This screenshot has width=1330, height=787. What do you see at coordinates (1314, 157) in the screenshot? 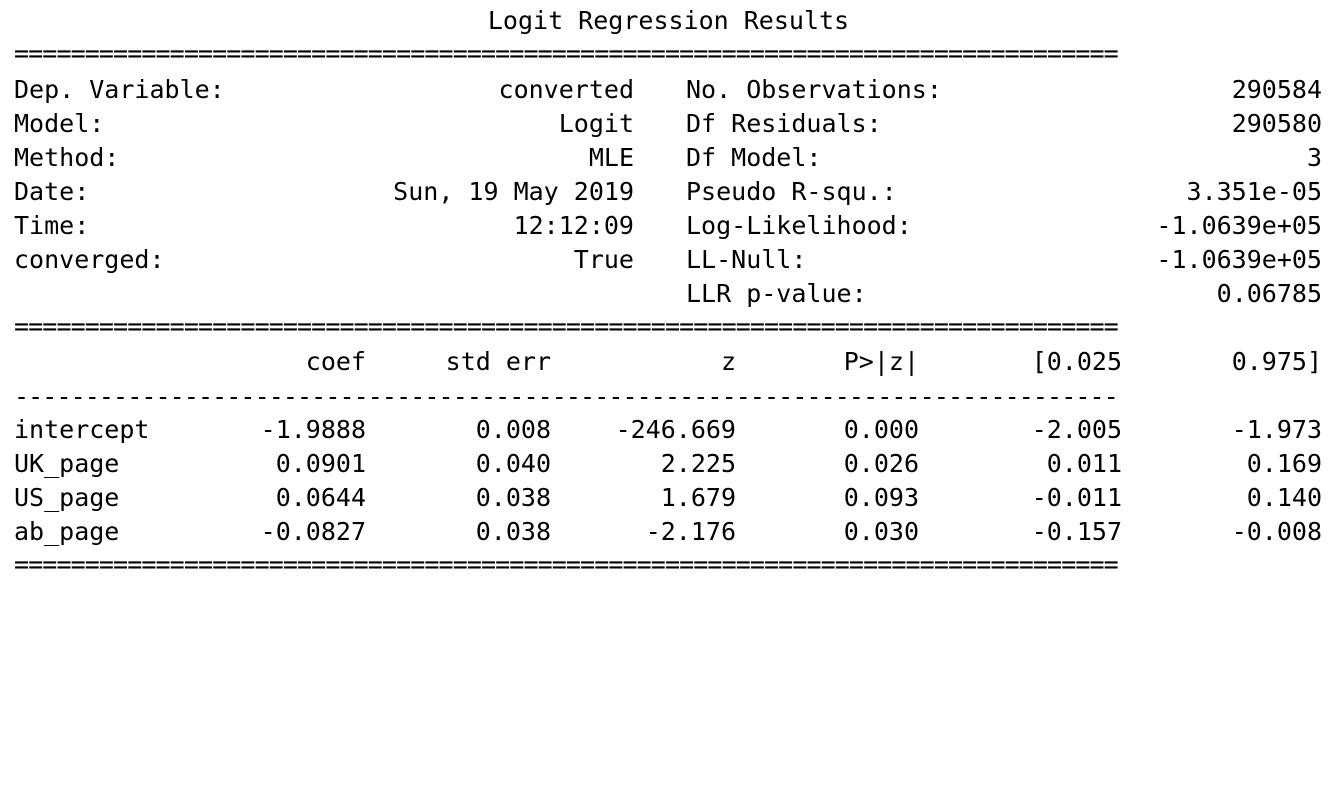
I see `summary-right-value: 3` at bounding box center [1314, 157].